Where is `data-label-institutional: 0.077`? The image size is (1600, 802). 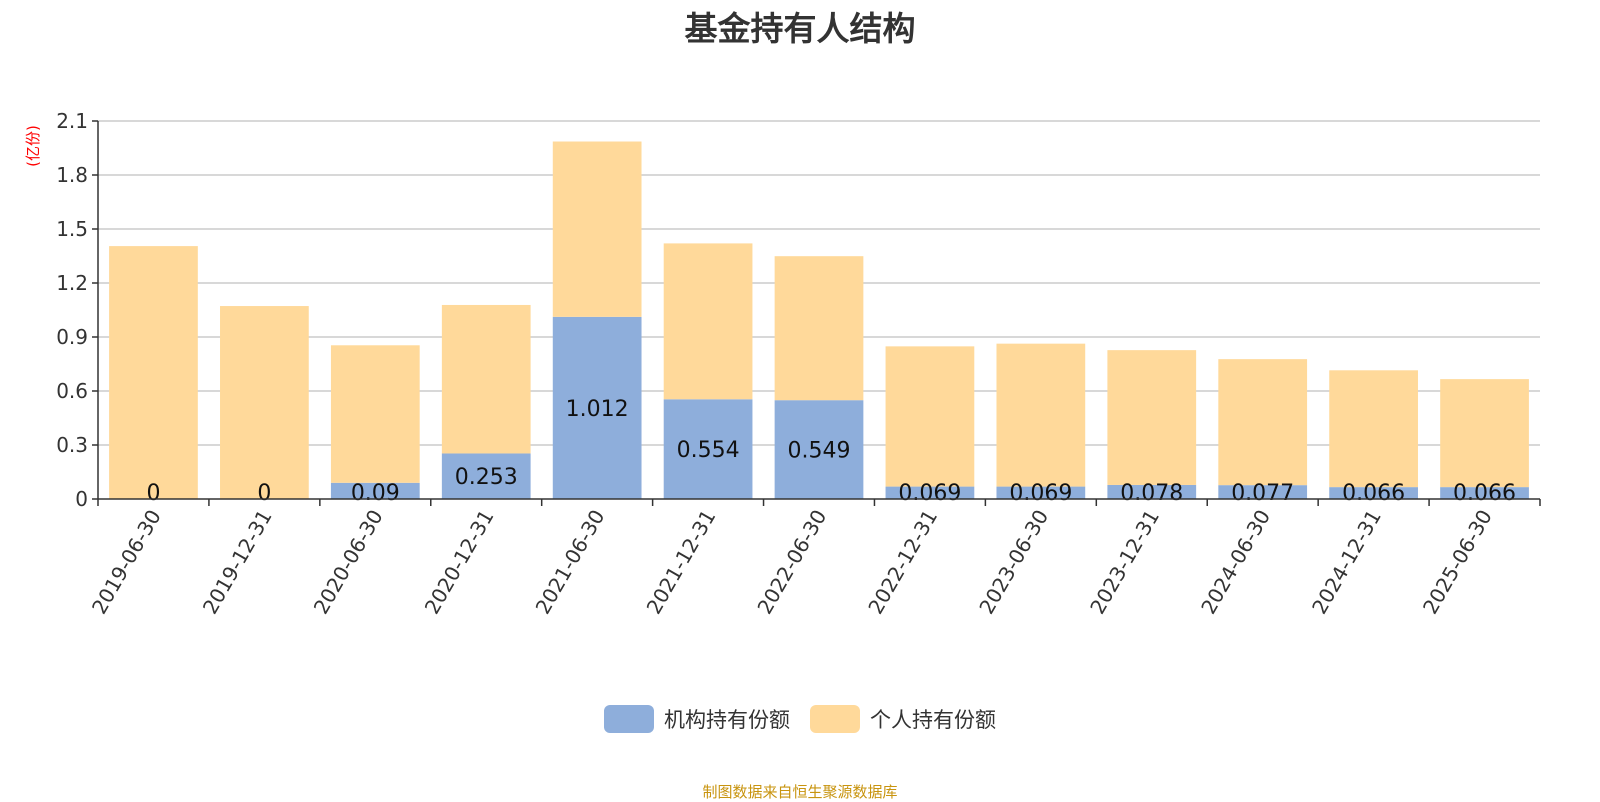
data-label-institutional: 0.077 is located at coordinates (1262, 493).